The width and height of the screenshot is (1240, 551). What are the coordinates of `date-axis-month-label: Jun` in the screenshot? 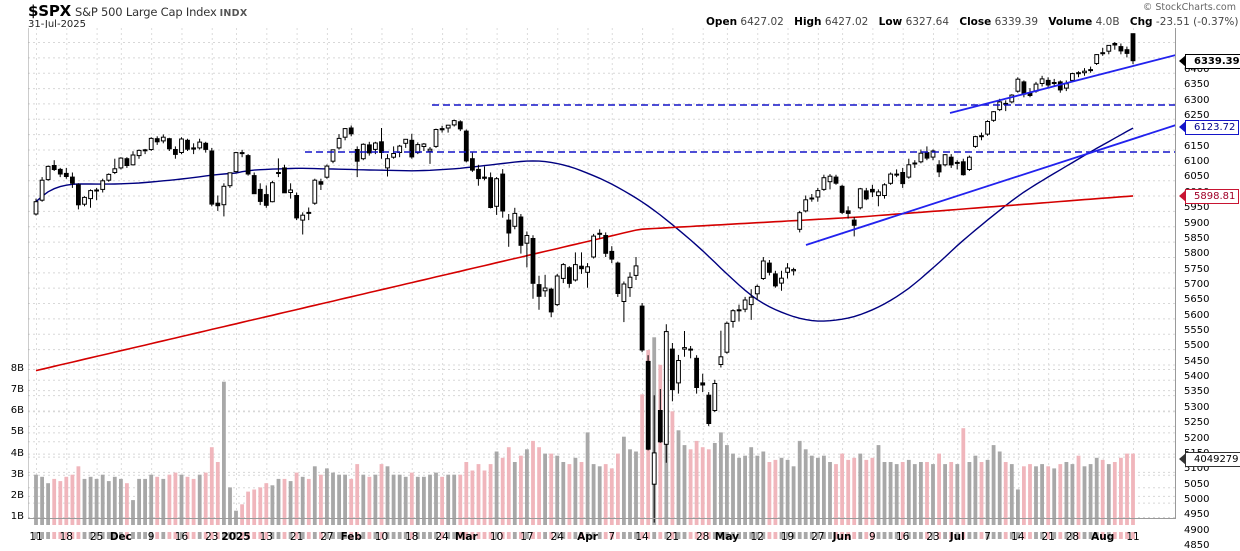 It's located at (842, 537).